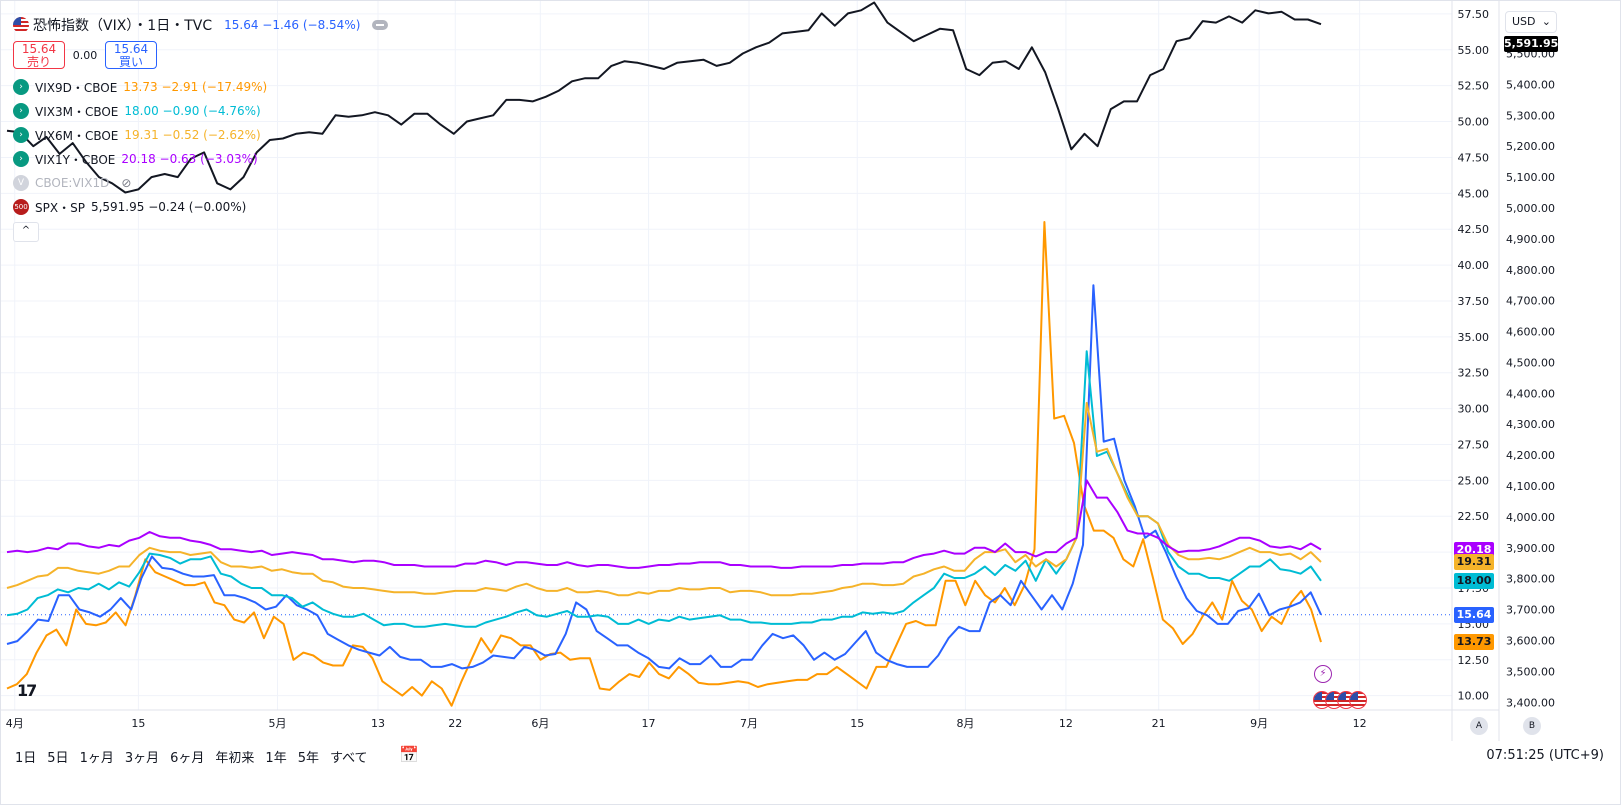 This screenshot has height=805, width=1621. I want to click on axis-b-button: B, so click(1532, 726).